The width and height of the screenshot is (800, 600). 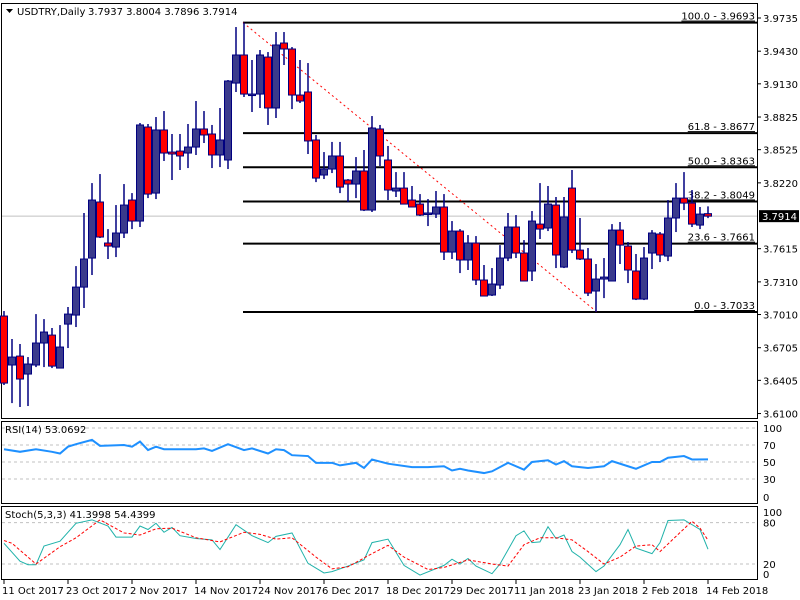 What do you see at coordinates (544, 591) in the screenshot?
I see `date-label: 11 Jan 2018` at bounding box center [544, 591].